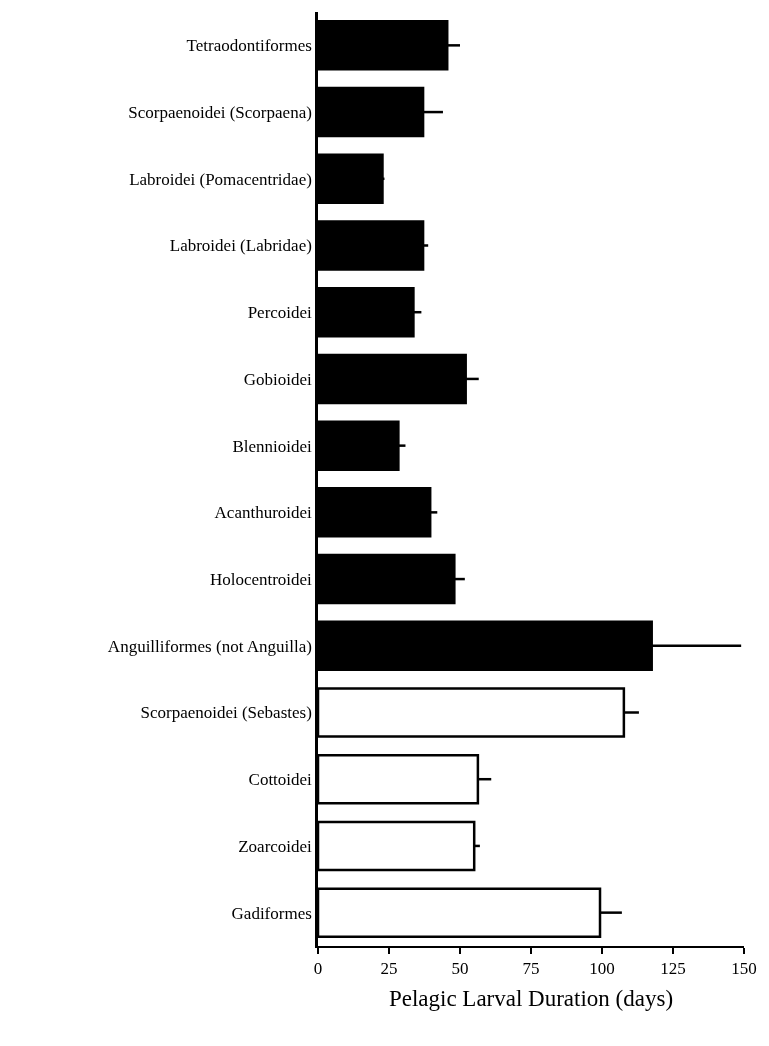 This screenshot has width=769, height=1046. Describe the element at coordinates (280, 780) in the screenshot. I see `y-tick-label: Cottoidei` at that location.